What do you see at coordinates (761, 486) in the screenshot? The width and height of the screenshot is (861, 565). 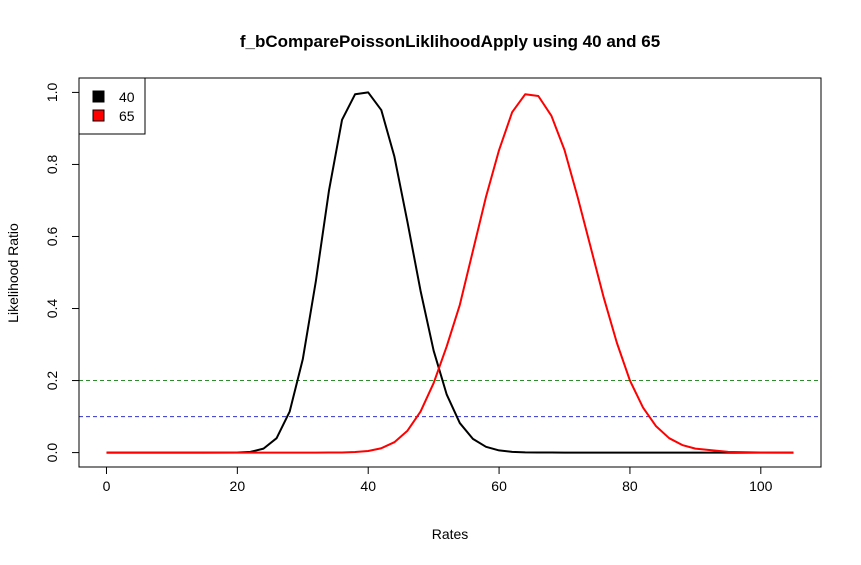 I see `x-tick-label: 100` at bounding box center [761, 486].